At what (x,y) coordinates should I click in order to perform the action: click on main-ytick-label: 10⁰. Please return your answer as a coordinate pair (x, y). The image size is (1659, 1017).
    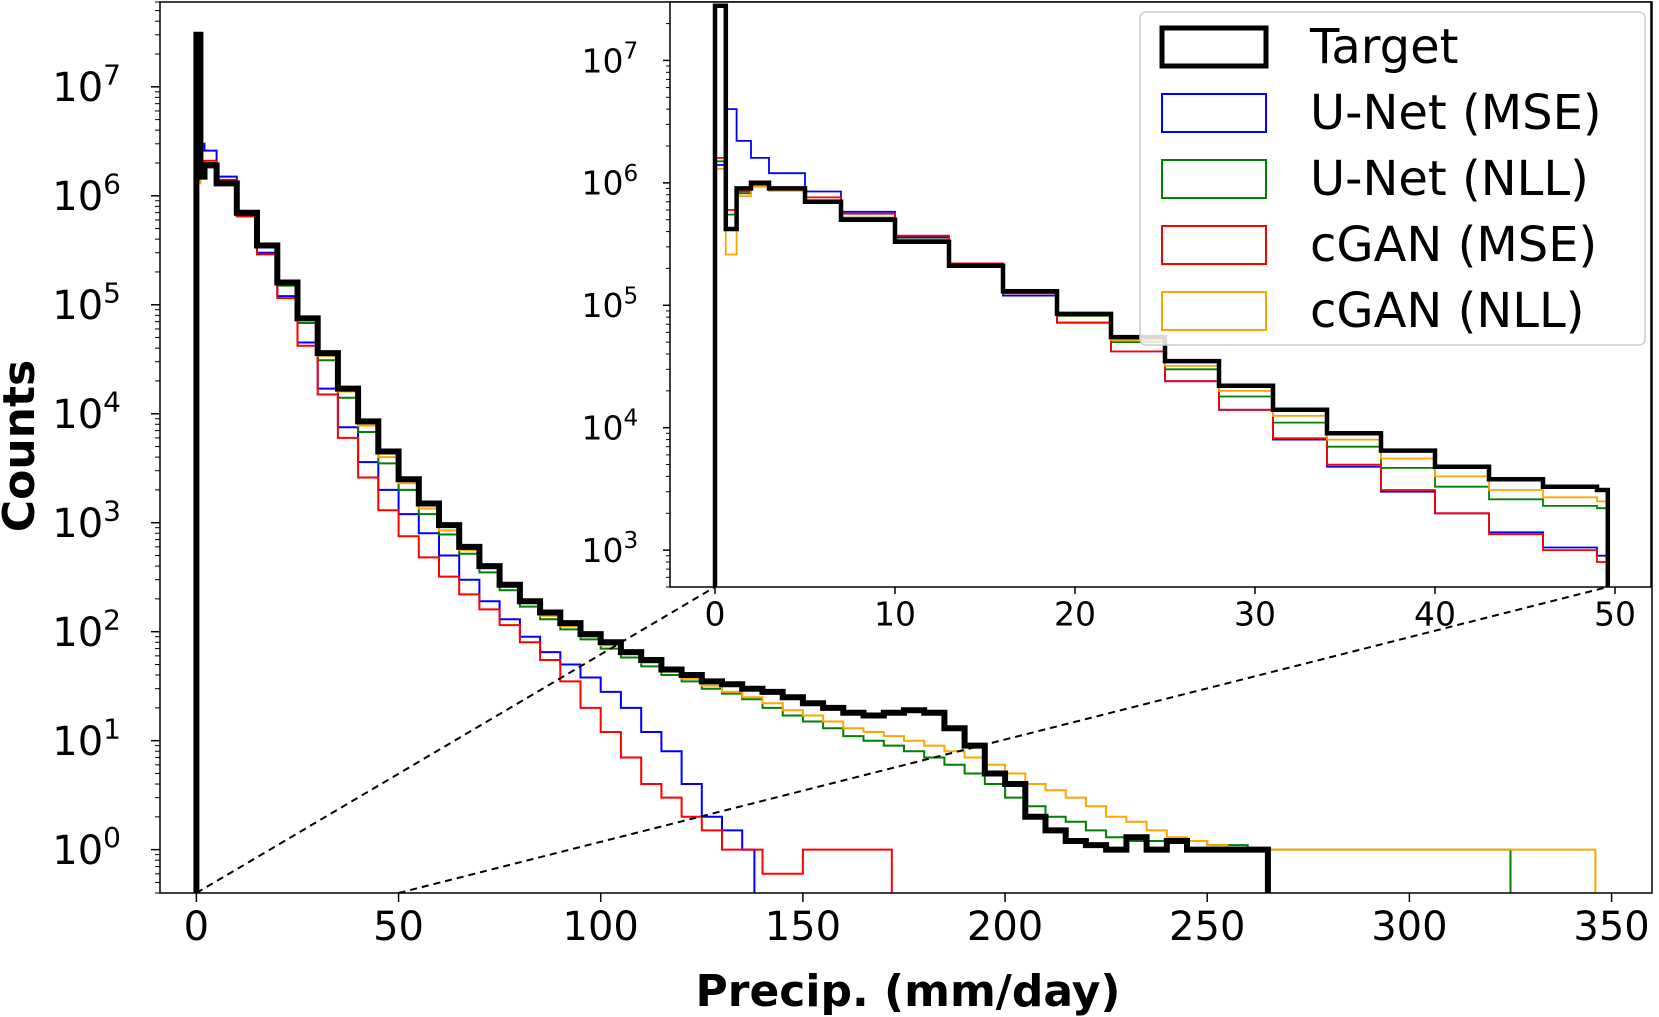
    Looking at the image, I should click on (86, 847).